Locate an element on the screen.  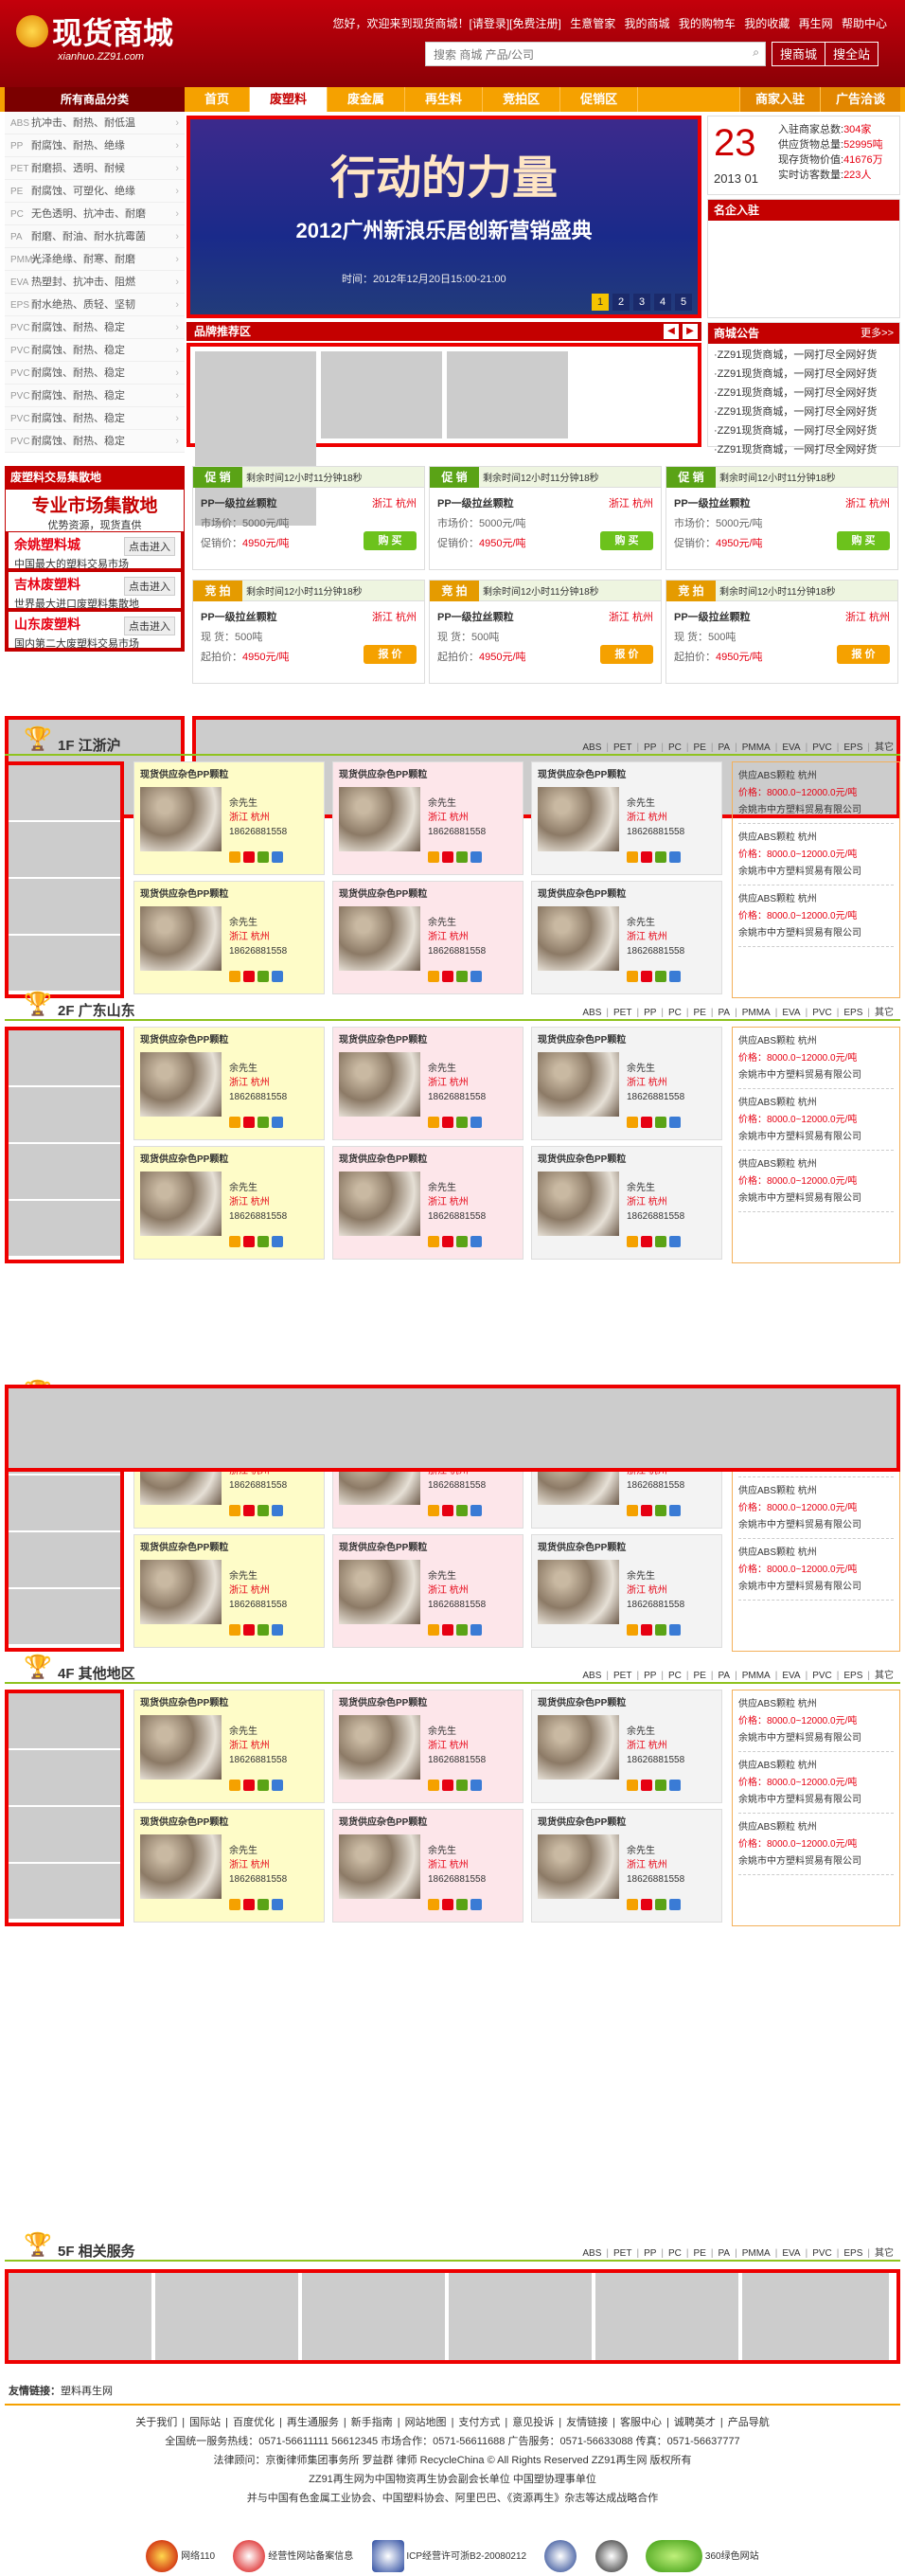
brand-slot is located at coordinates (382, 394).